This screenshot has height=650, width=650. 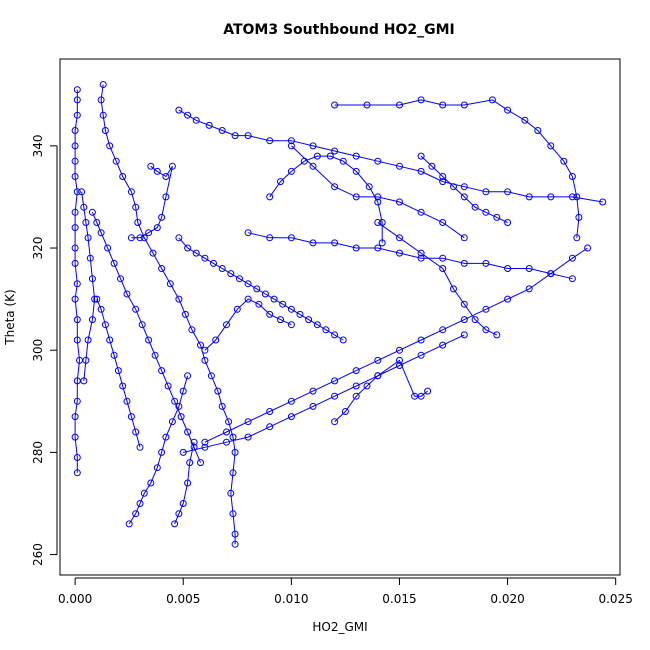 I want to click on x-tick-label: 0.005, so click(x=183, y=599).